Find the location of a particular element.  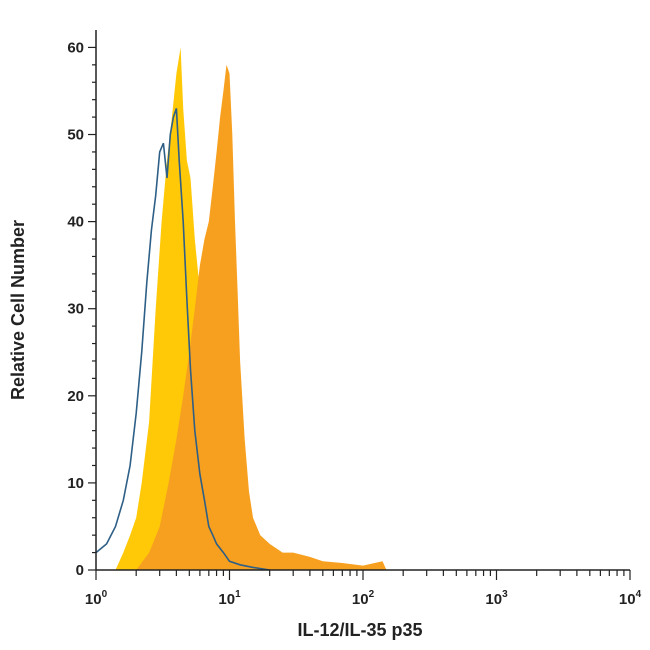

y-tick-label: 20 is located at coordinates (75, 396).